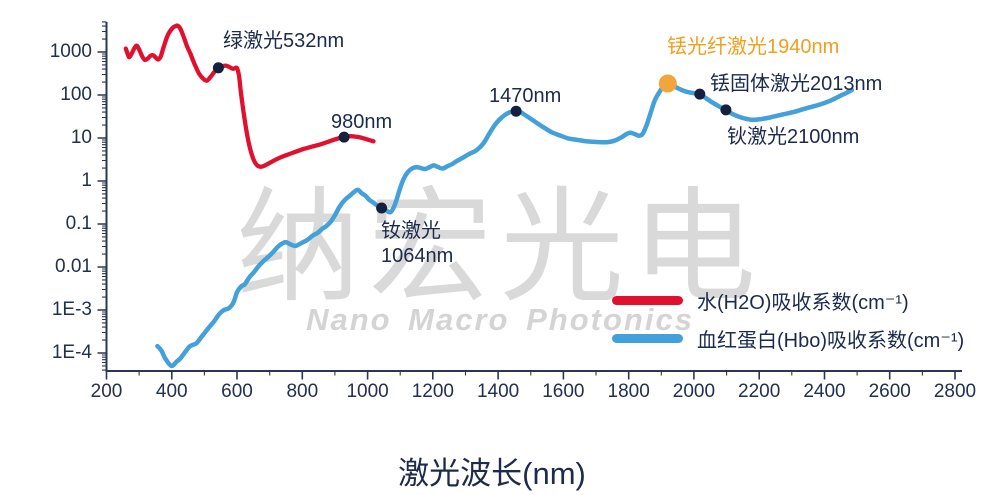  I want to click on legend-item-hemoglobin: 血红蛋白(Hbo)吸收系数(cm⁻¹), so click(788, 338).